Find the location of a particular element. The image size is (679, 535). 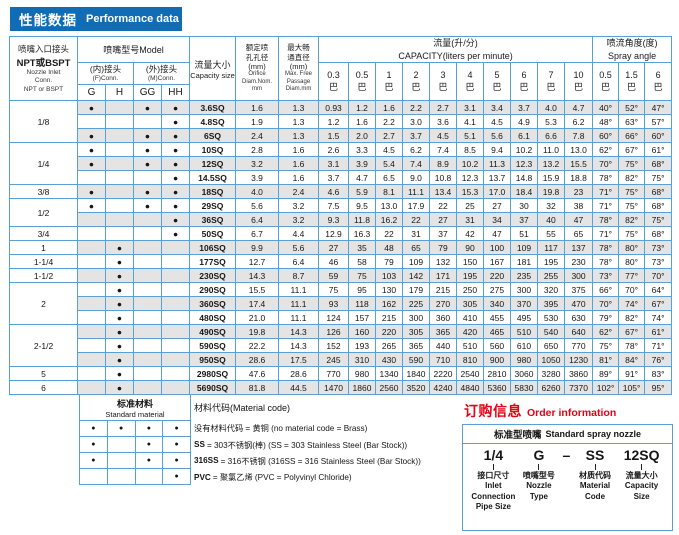

capacity-value-cell: 370 is located at coordinates (524, 303).